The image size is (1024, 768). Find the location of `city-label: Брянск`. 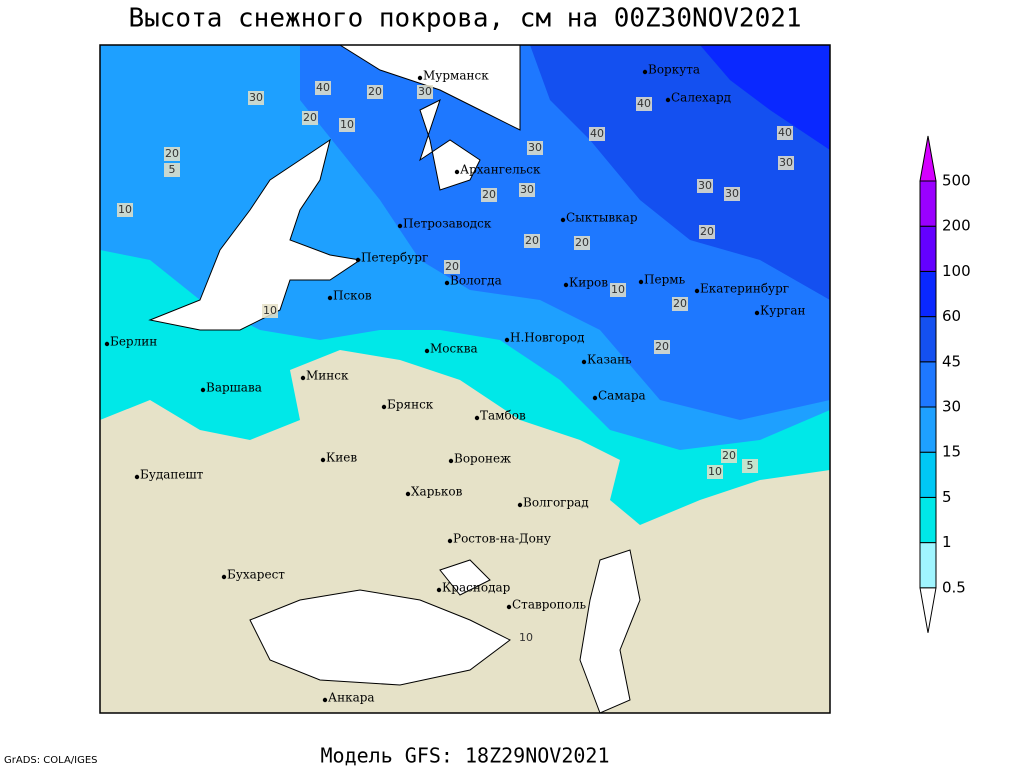

city-label: Брянск is located at coordinates (410, 405).